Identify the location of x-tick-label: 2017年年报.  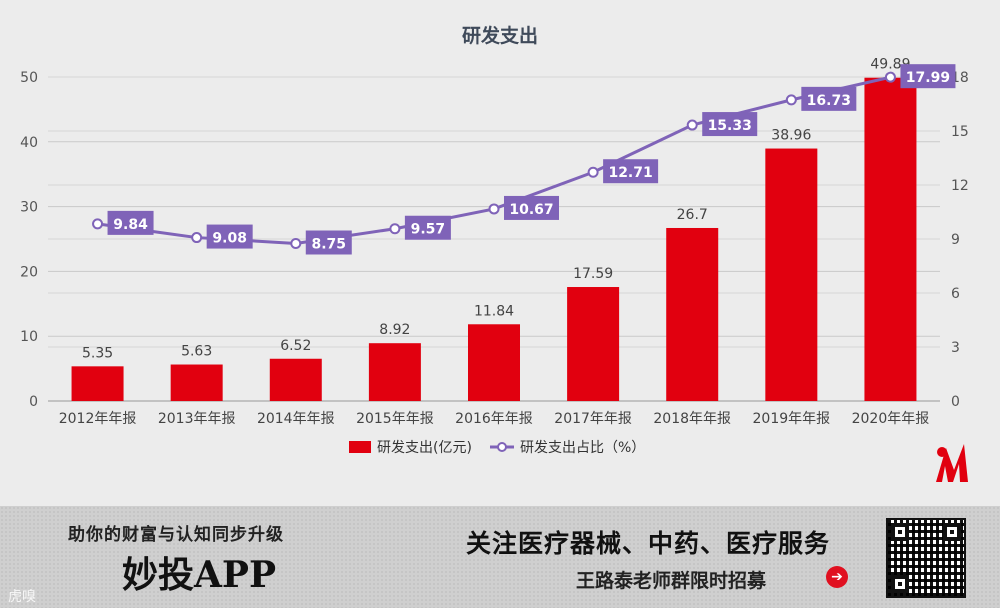
(593, 419).